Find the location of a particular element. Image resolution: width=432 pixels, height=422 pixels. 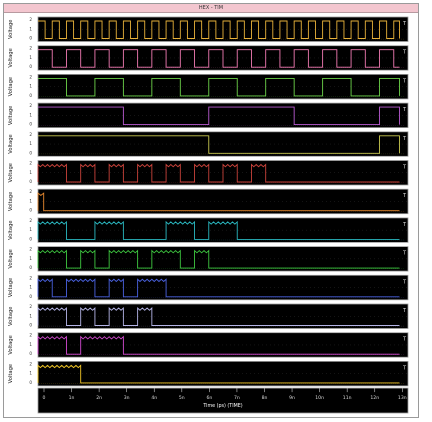

panel-10-y-tick: 2 is located at coordinates (30, 277).